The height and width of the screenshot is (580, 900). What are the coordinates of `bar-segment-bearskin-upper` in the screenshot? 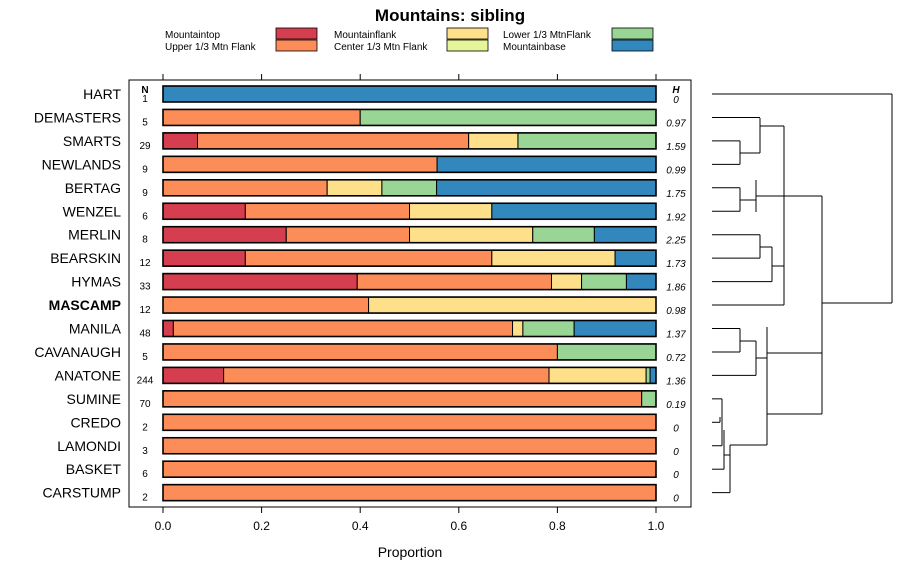 It's located at (368, 258).